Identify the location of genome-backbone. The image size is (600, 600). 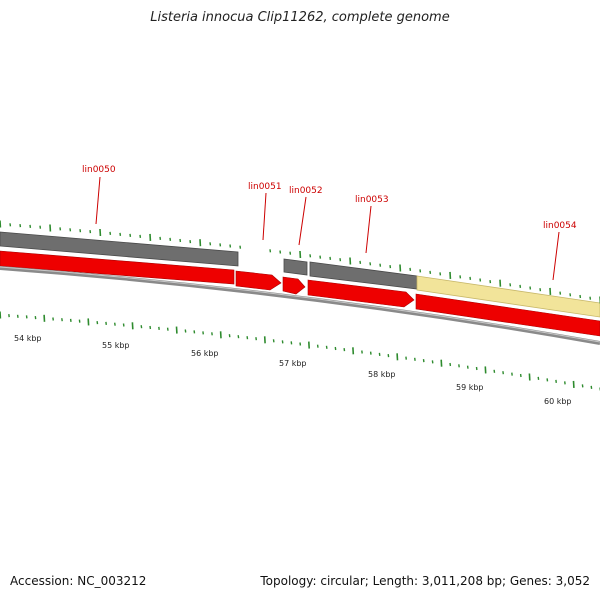
(300, 305).